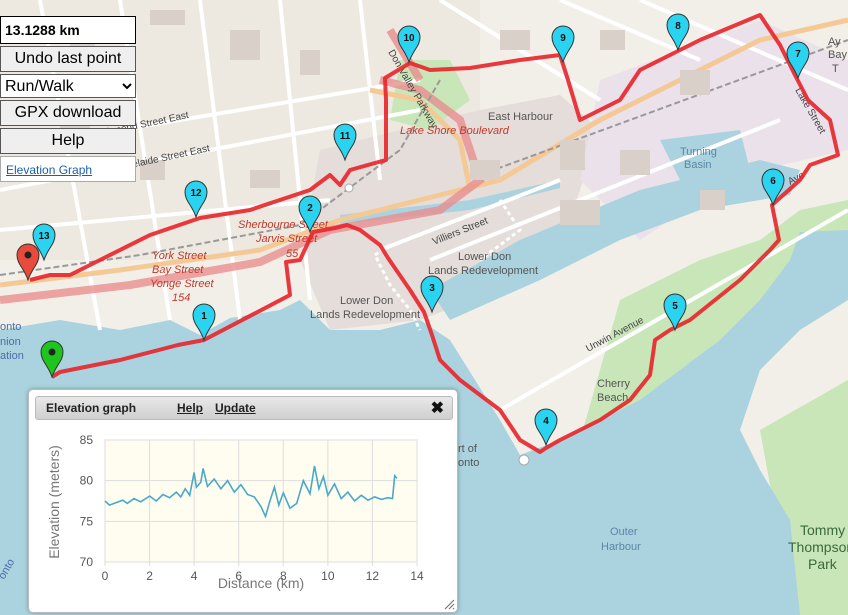 The height and width of the screenshot is (615, 848). Describe the element at coordinates (698, 152) in the screenshot. I see `label-turning: Turning` at that location.